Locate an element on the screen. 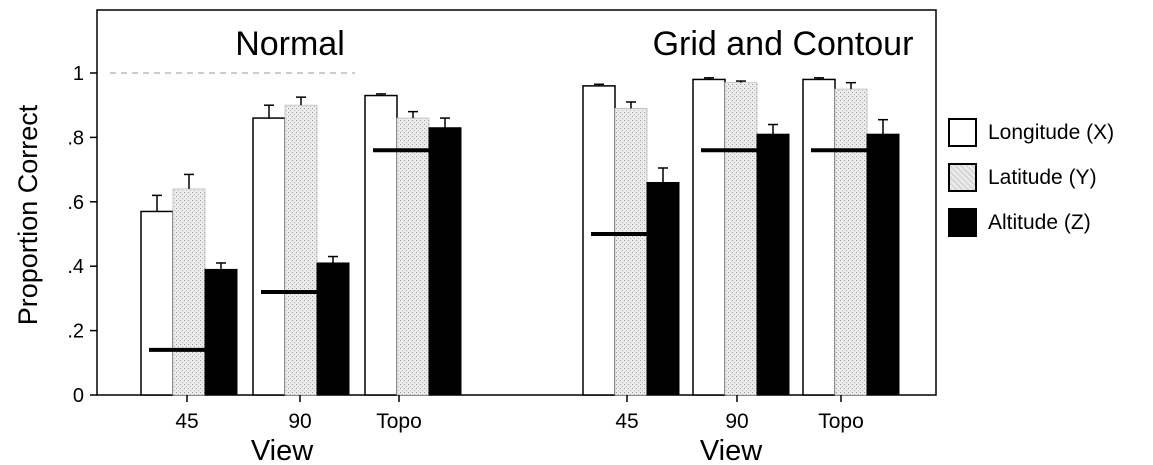 The height and width of the screenshot is (465, 1153). x-axis-label-grid: View is located at coordinates (731, 450).